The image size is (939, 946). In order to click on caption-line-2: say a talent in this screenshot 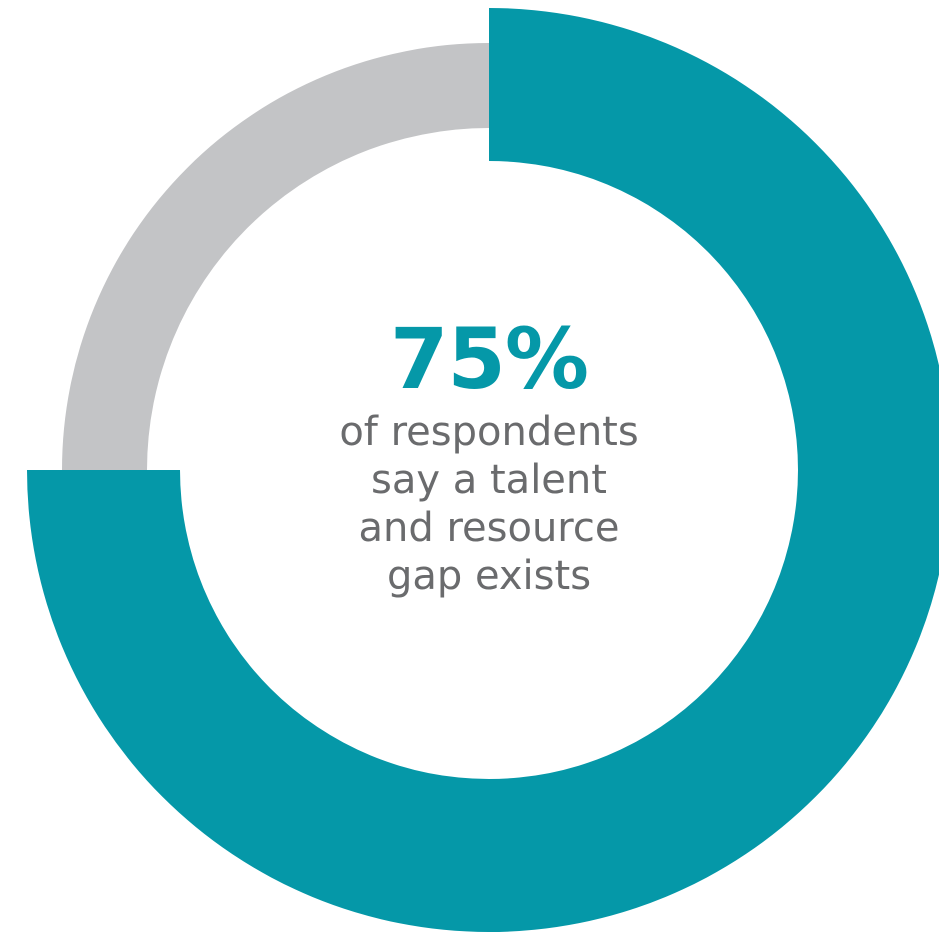, I will do `click(489, 480)`.